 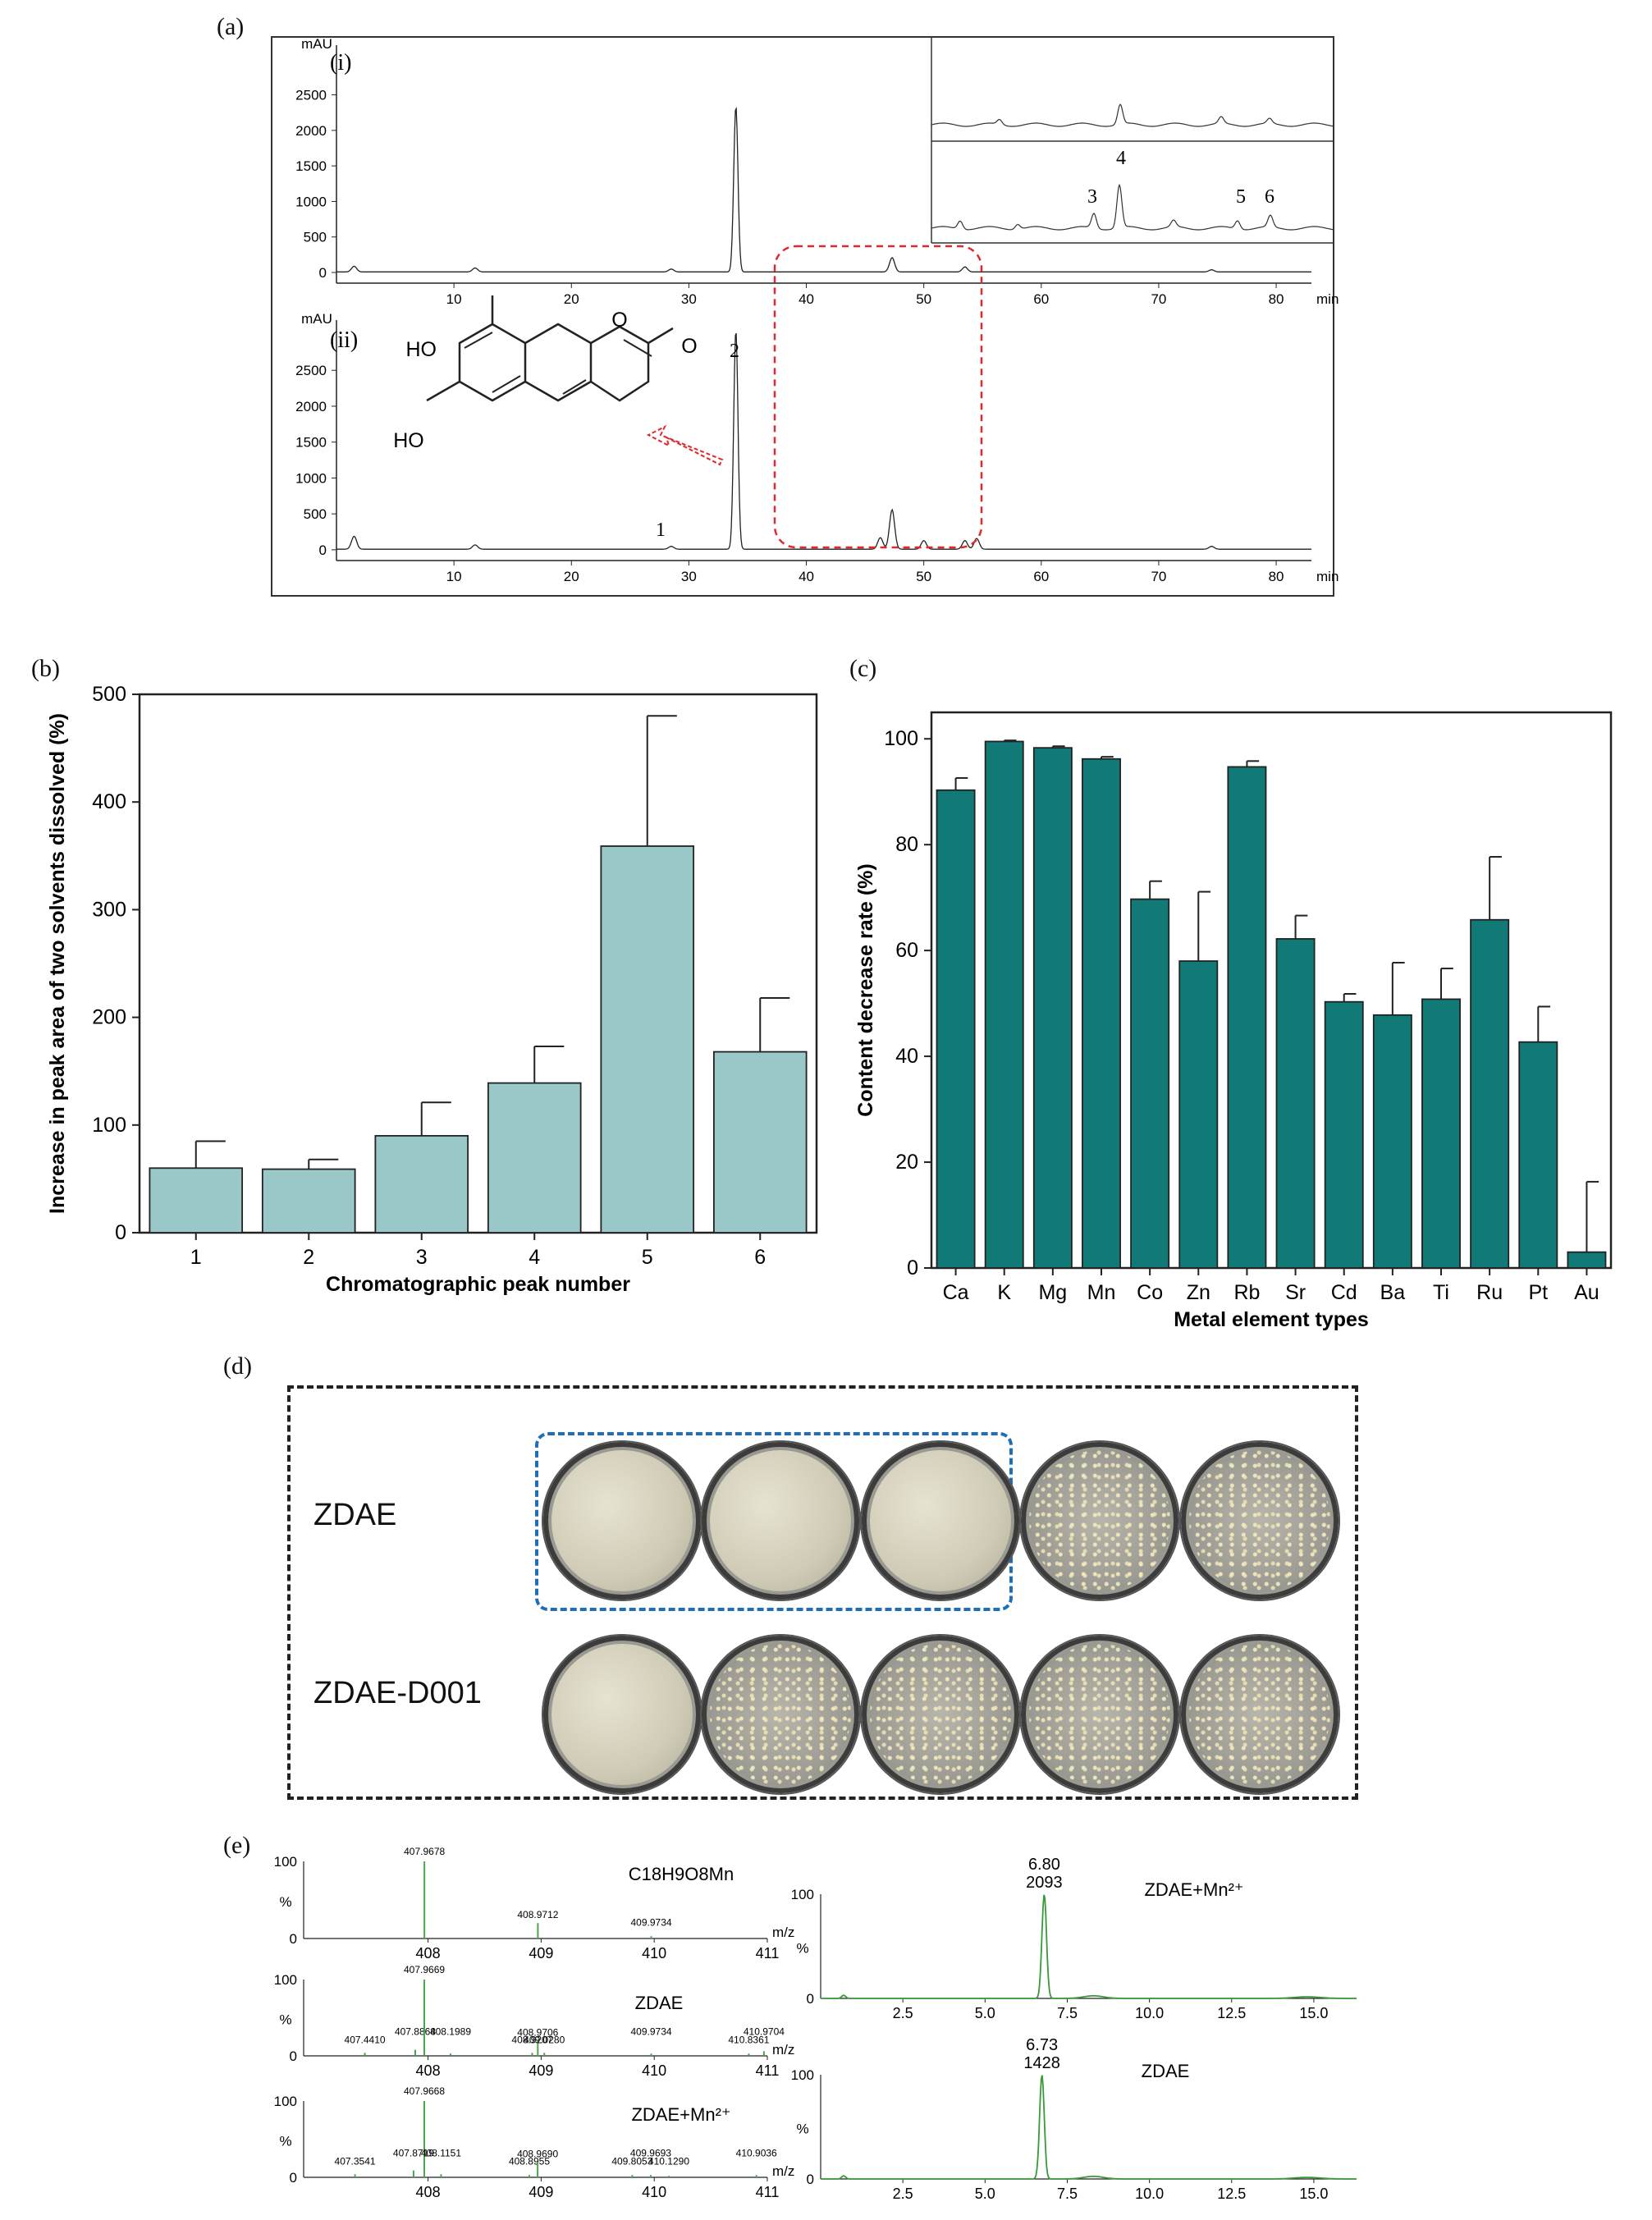 What do you see at coordinates (806, 299) in the screenshot?
I see `a-i-x-tick-label: 40` at bounding box center [806, 299].